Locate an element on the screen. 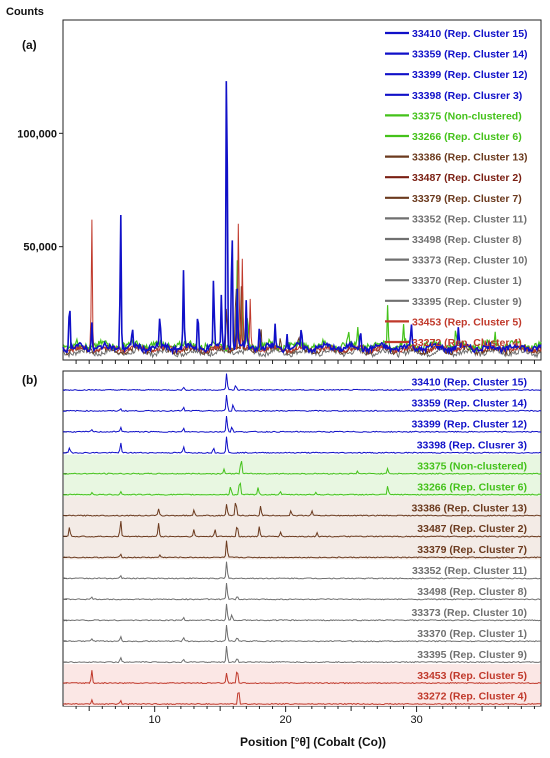 This screenshot has height=758, width=550. trace-label: 33395 (Rep. Cluster 9) is located at coordinates (472, 655).